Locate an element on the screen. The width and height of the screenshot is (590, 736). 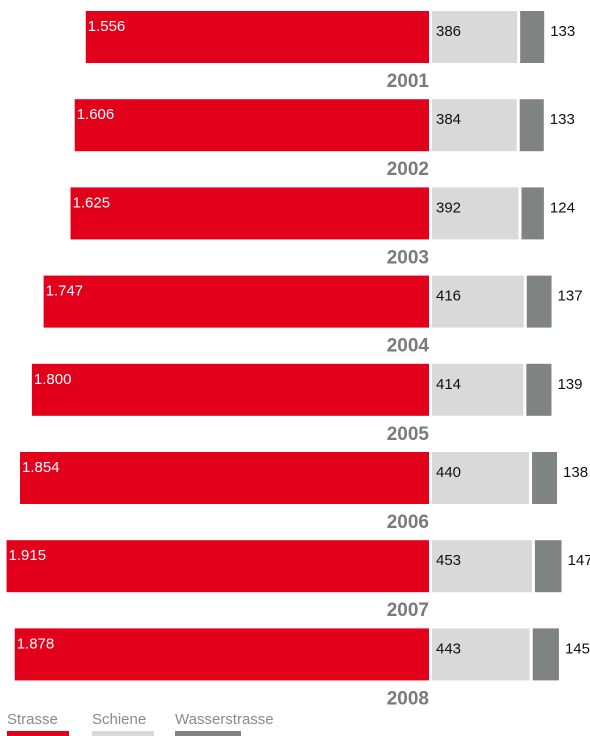
bar-schiene-2005 is located at coordinates (478, 389).